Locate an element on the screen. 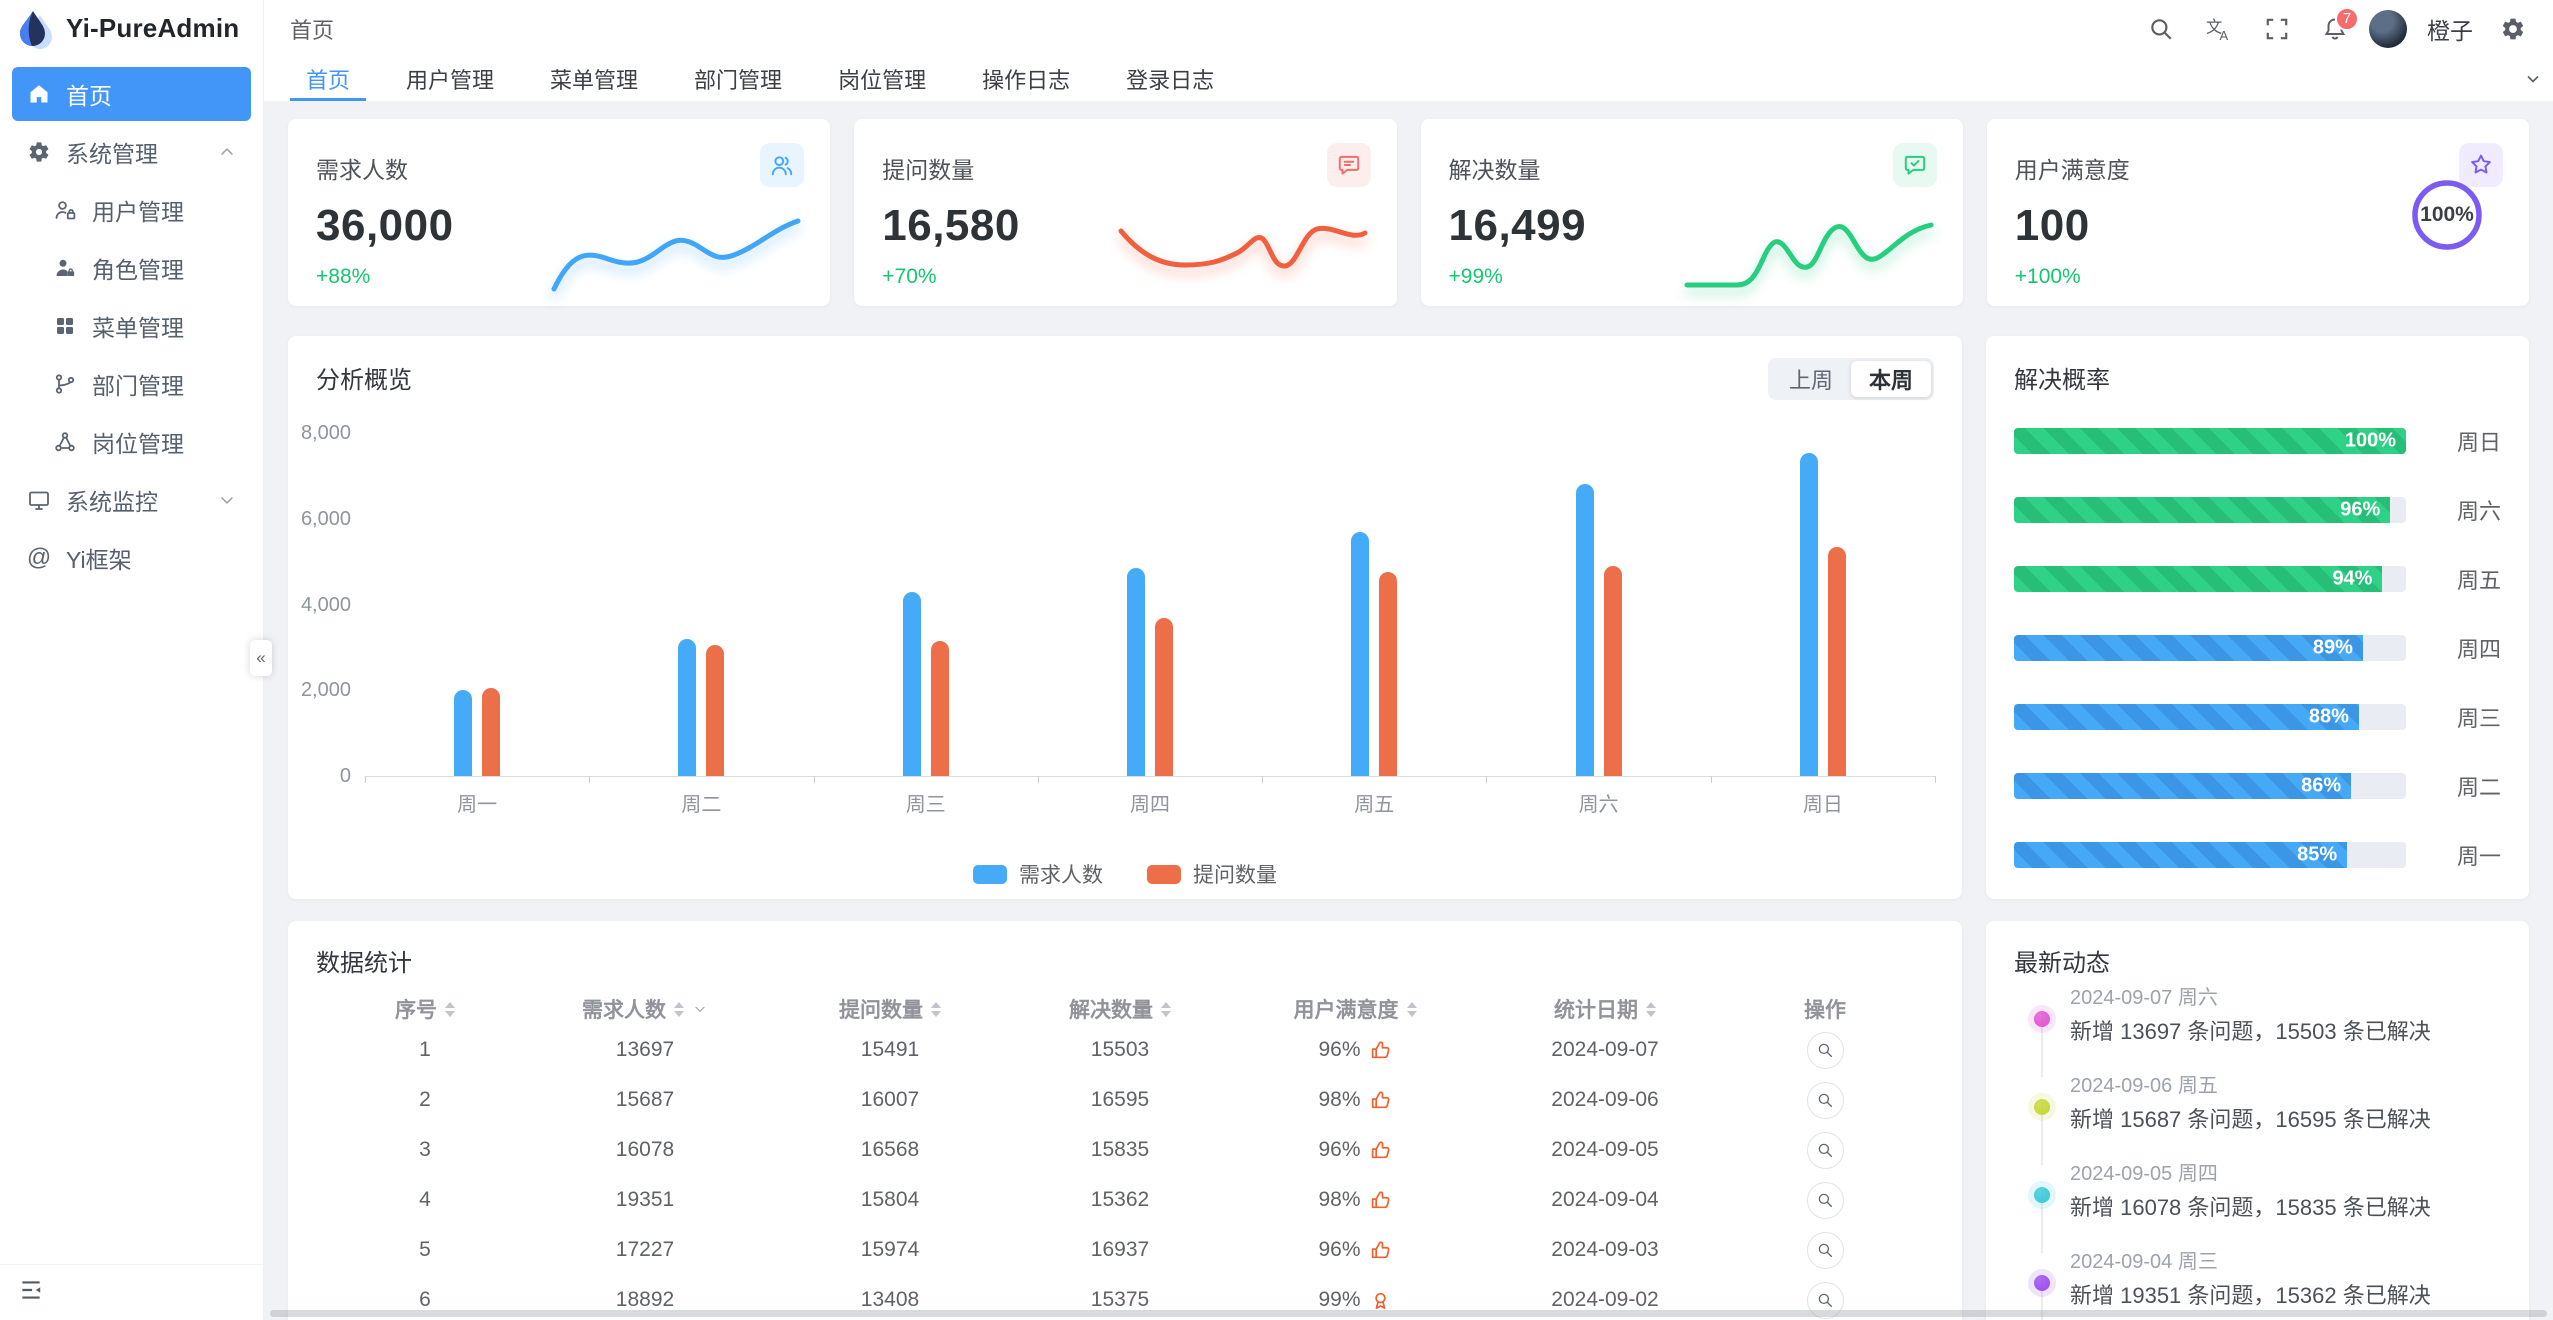 Image resolution: width=2553 pixels, height=1320 pixels. tab-部门管理: 部门管理 is located at coordinates (738, 80).